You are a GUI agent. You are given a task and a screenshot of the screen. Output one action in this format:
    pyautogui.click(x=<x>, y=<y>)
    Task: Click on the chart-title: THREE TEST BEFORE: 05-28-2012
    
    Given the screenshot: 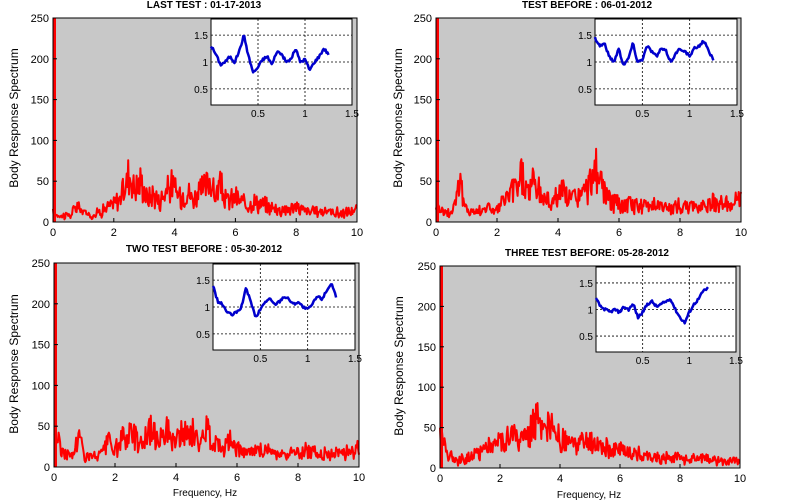 What is the action you would take?
    pyautogui.click(x=587, y=253)
    